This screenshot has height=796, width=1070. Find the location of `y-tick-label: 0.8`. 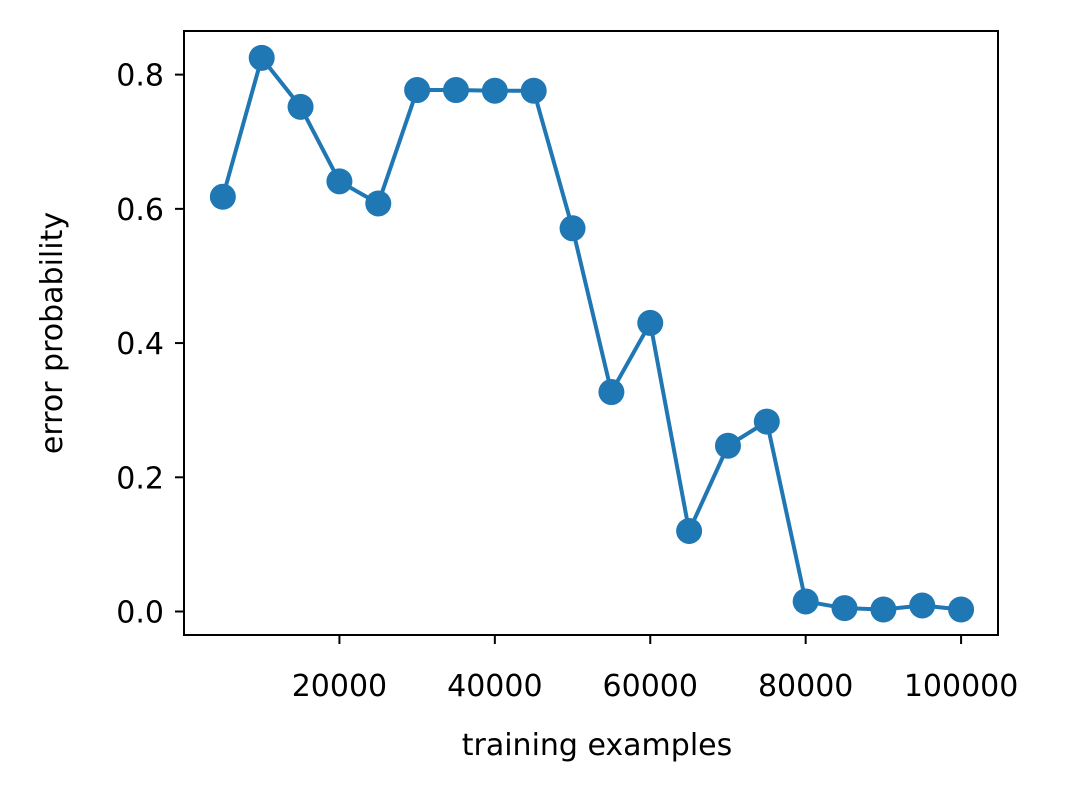

y-tick-label: 0.8 is located at coordinates (140, 76).